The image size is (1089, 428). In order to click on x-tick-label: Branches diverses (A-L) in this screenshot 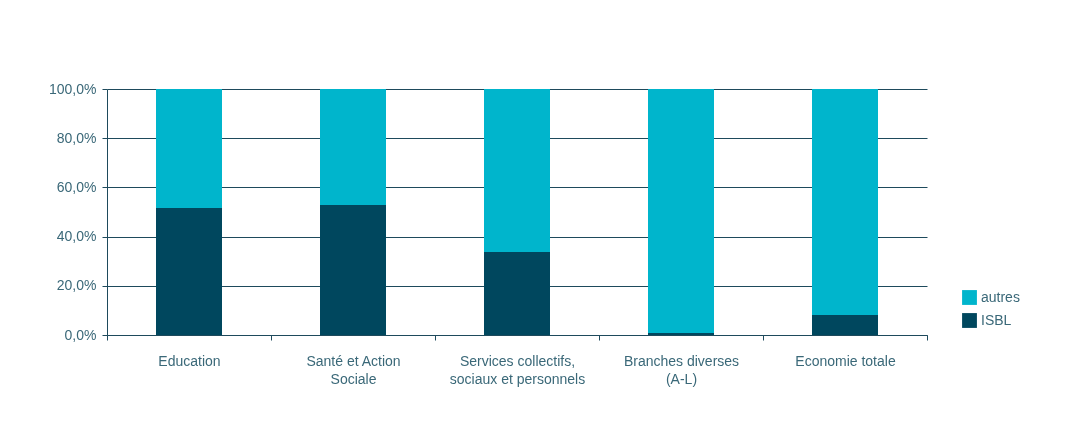, I will do `click(681, 369)`.